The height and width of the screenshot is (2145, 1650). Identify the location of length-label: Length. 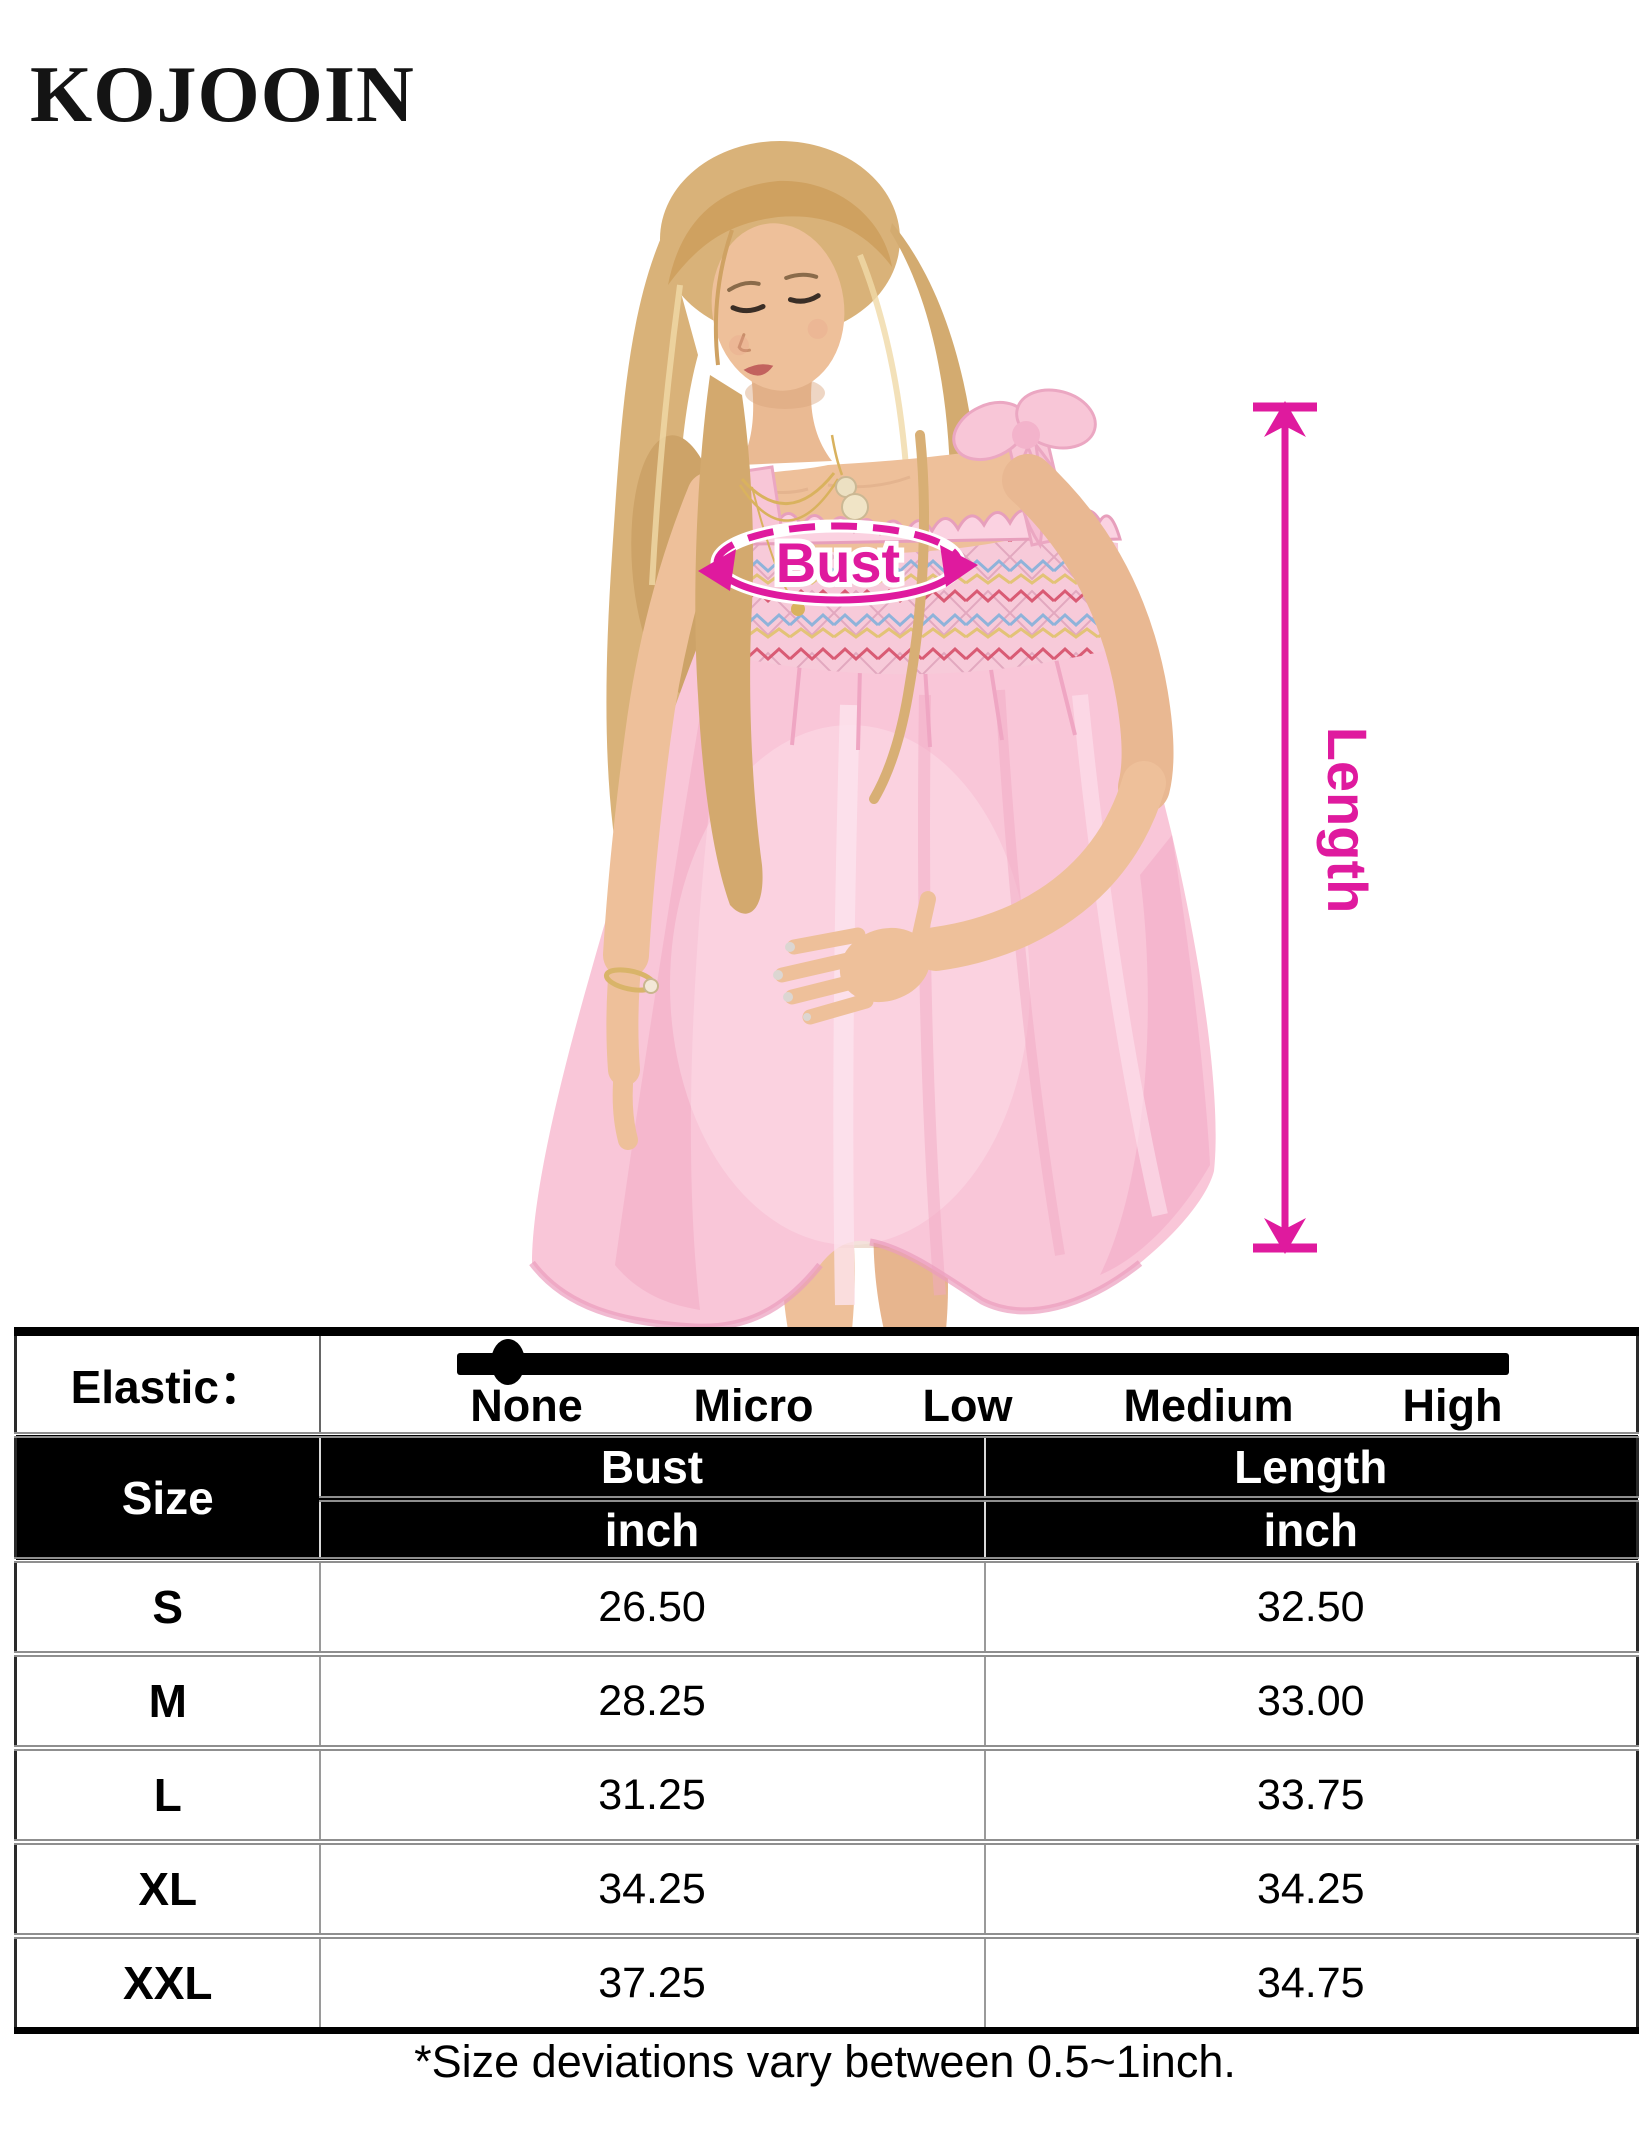
(1347, 820).